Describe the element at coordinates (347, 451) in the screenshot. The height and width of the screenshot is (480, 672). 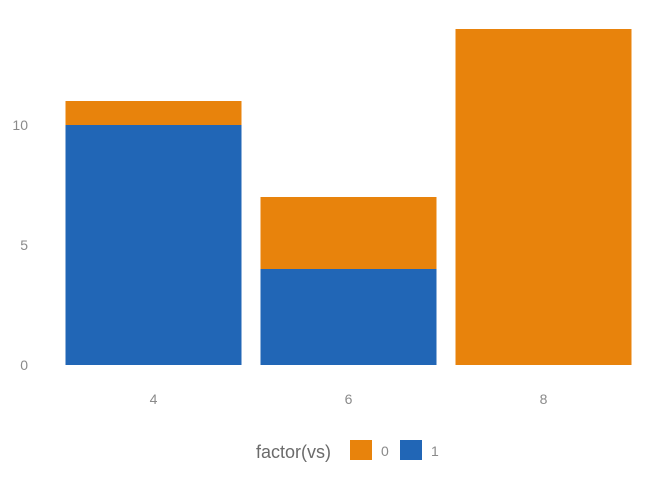
I see `legend: factor(vs) 0 1` at that location.